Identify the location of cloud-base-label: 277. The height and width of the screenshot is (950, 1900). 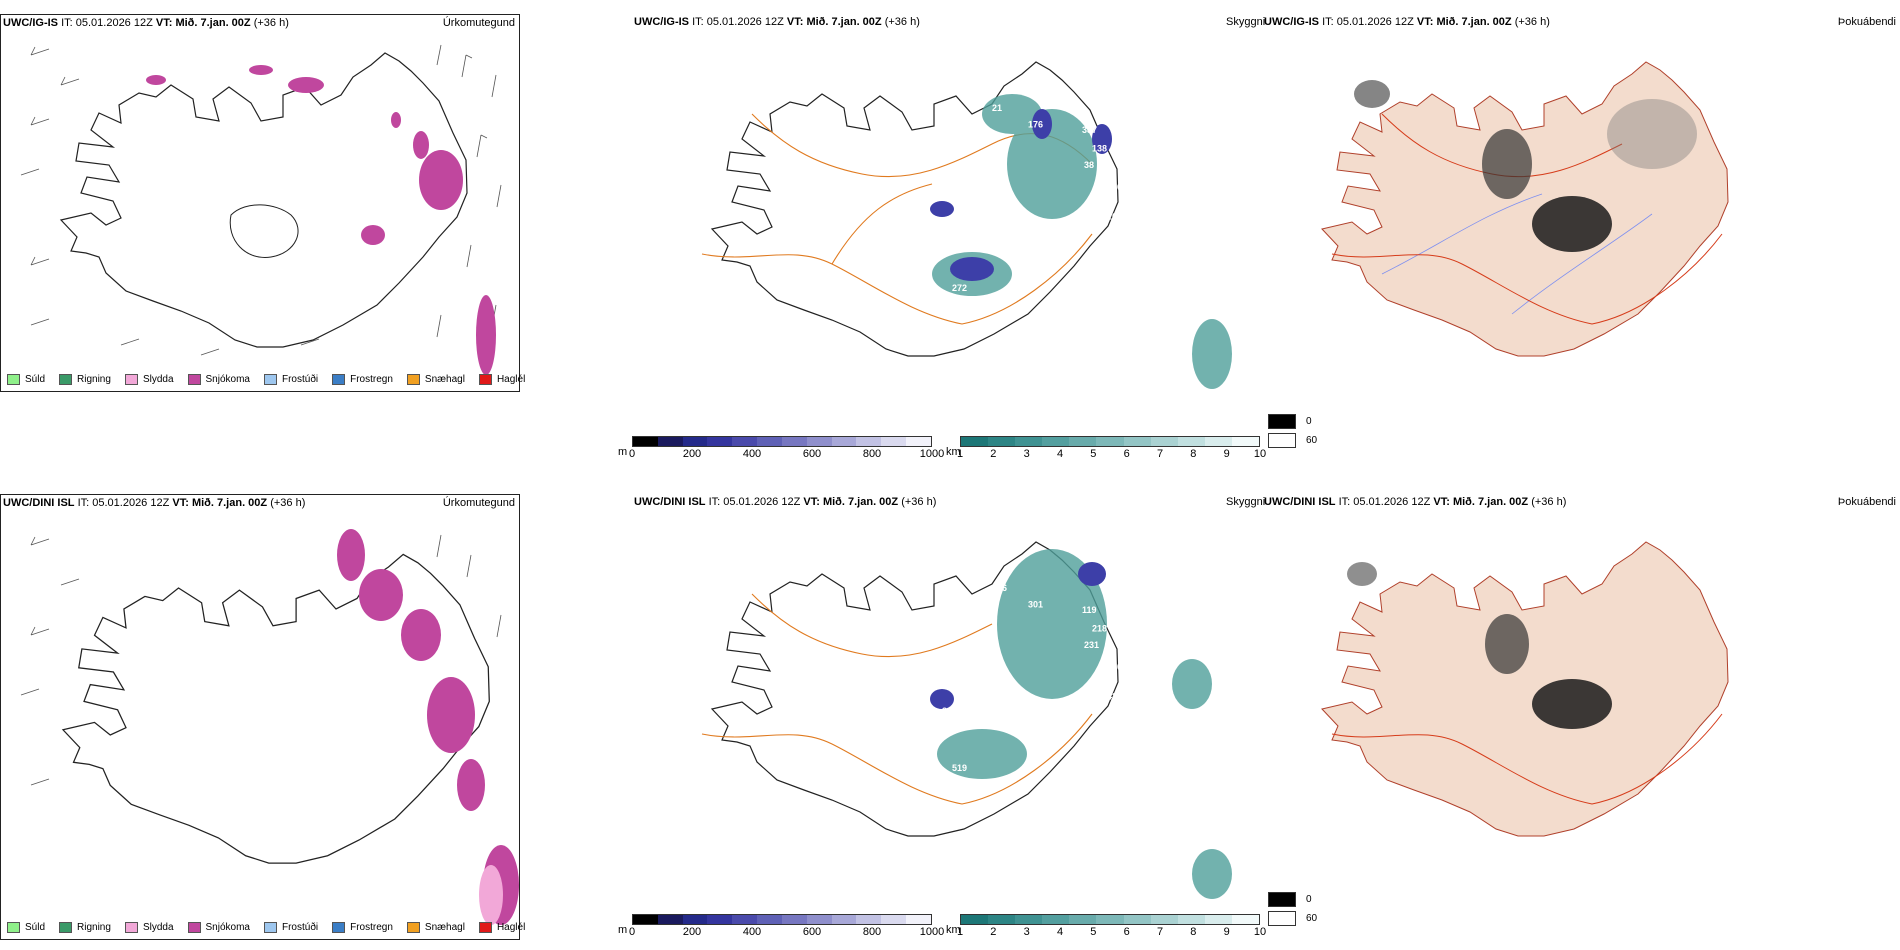
(919, 275).